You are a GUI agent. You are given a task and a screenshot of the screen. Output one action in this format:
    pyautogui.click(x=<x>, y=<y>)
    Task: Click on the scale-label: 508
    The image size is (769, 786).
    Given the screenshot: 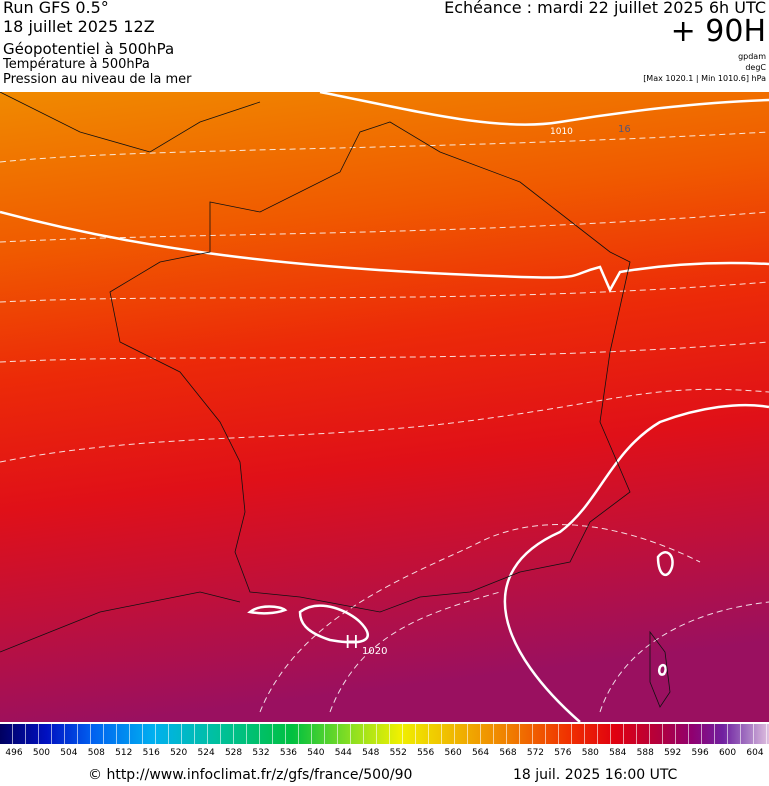 What is the action you would take?
    pyautogui.click(x=96, y=753)
    